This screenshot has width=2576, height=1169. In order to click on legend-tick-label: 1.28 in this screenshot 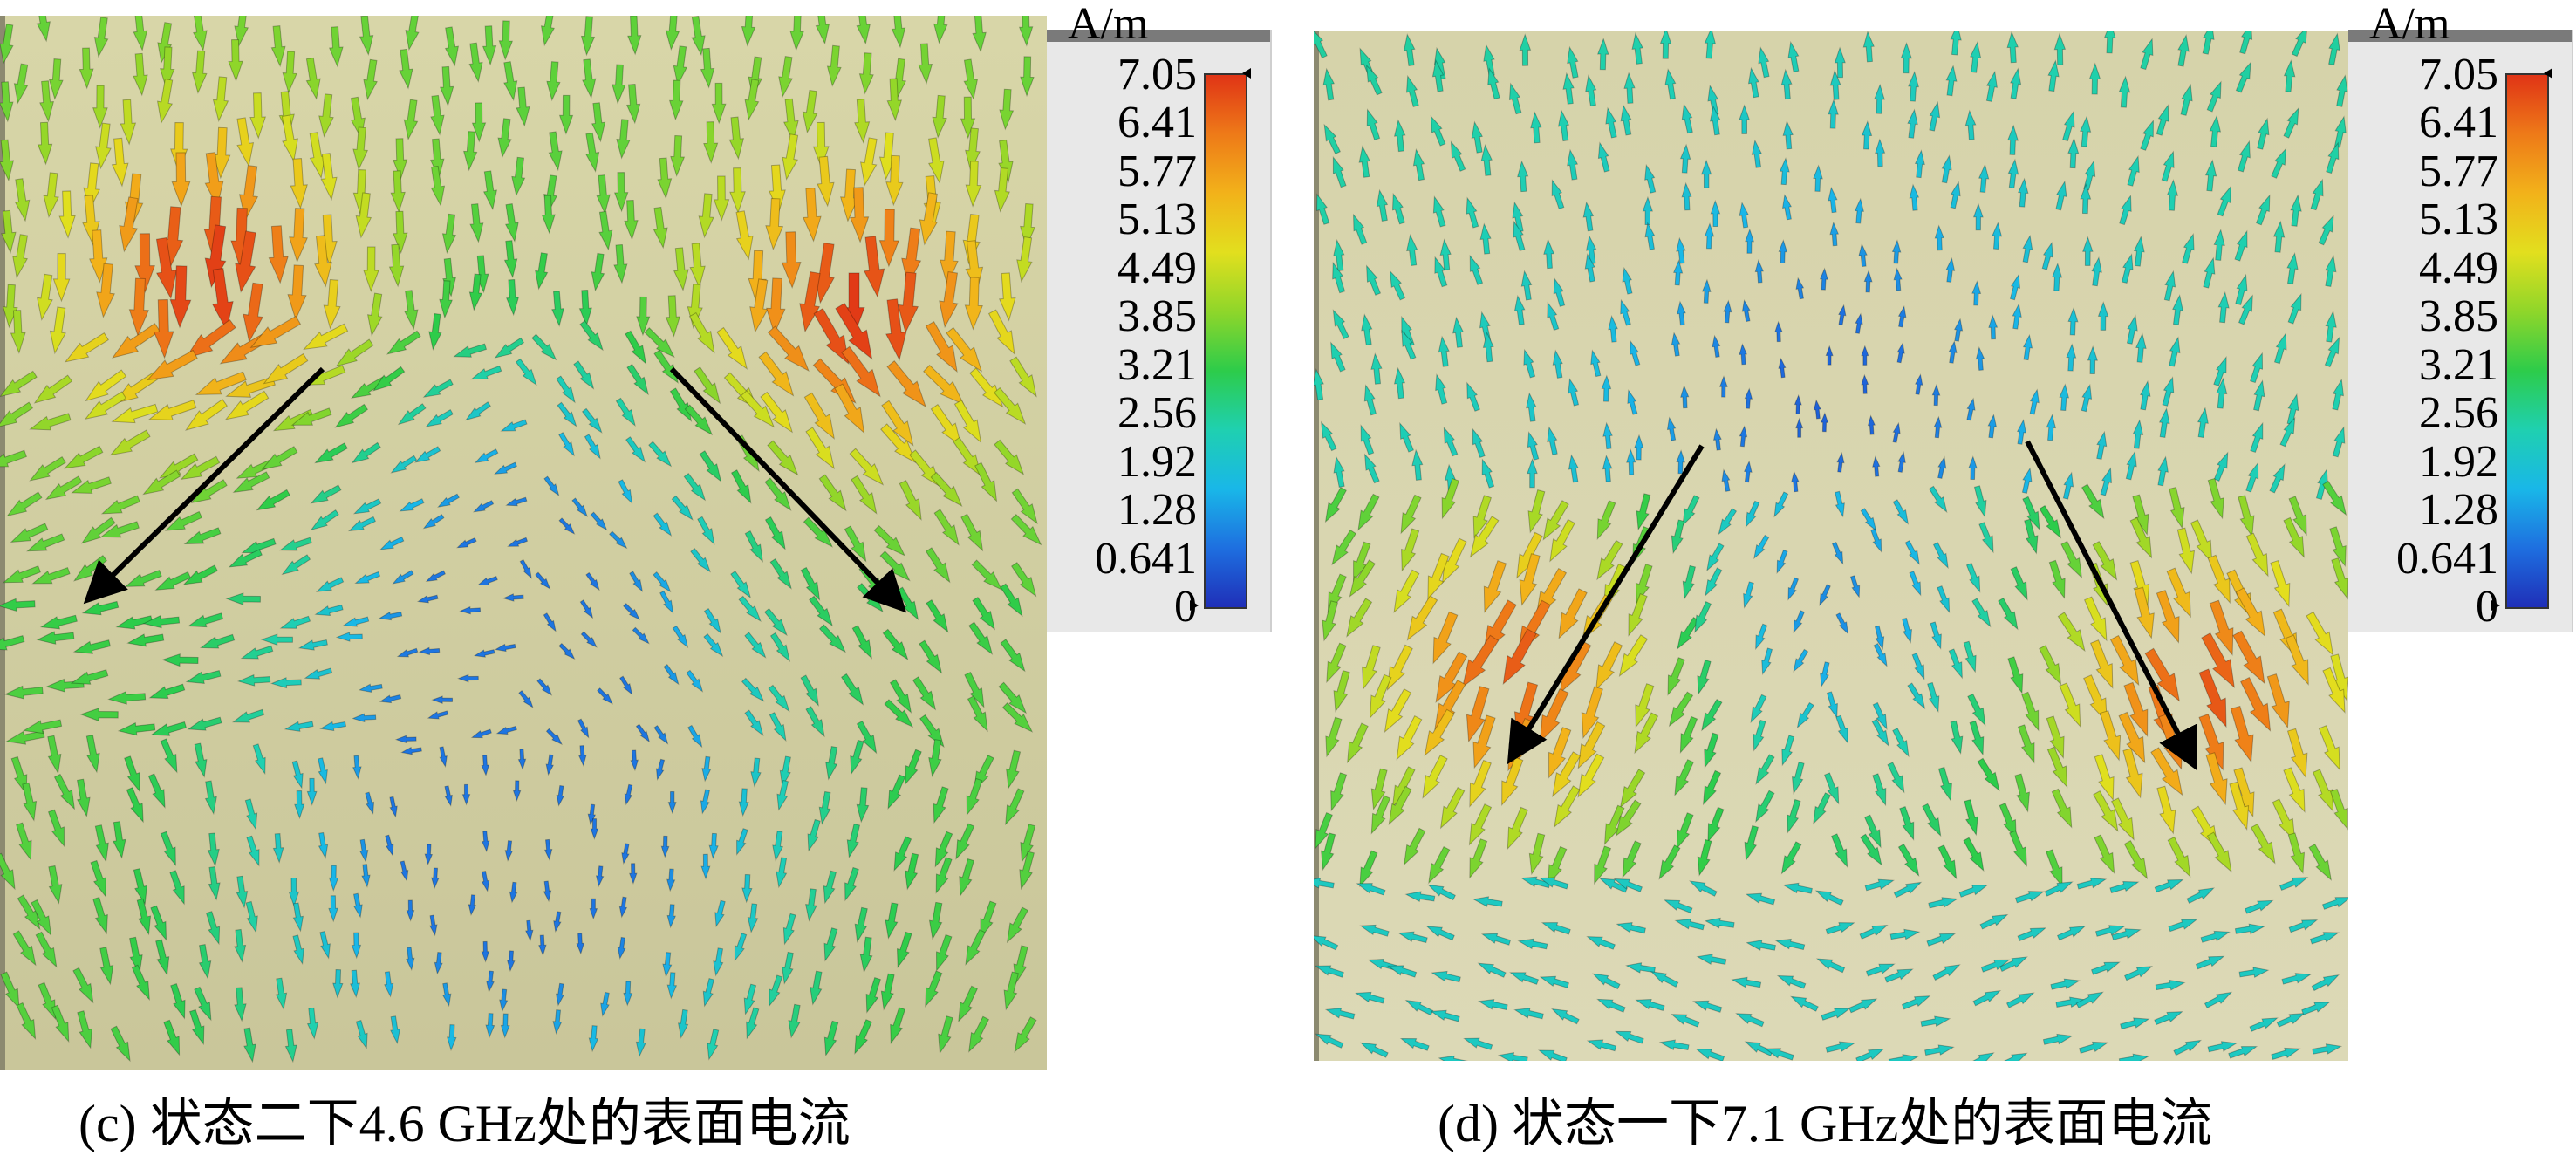, I will do `click(1157, 511)`.